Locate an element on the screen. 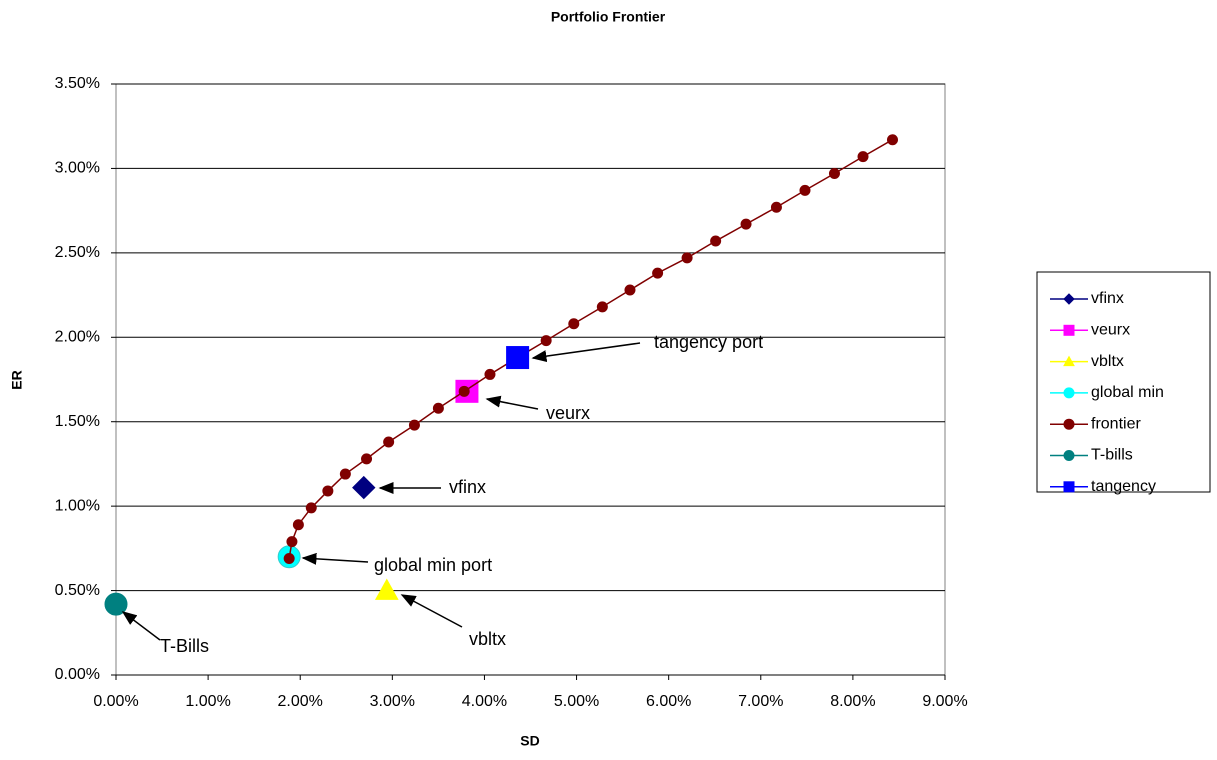  annotation: global min port is located at coordinates (433, 565).